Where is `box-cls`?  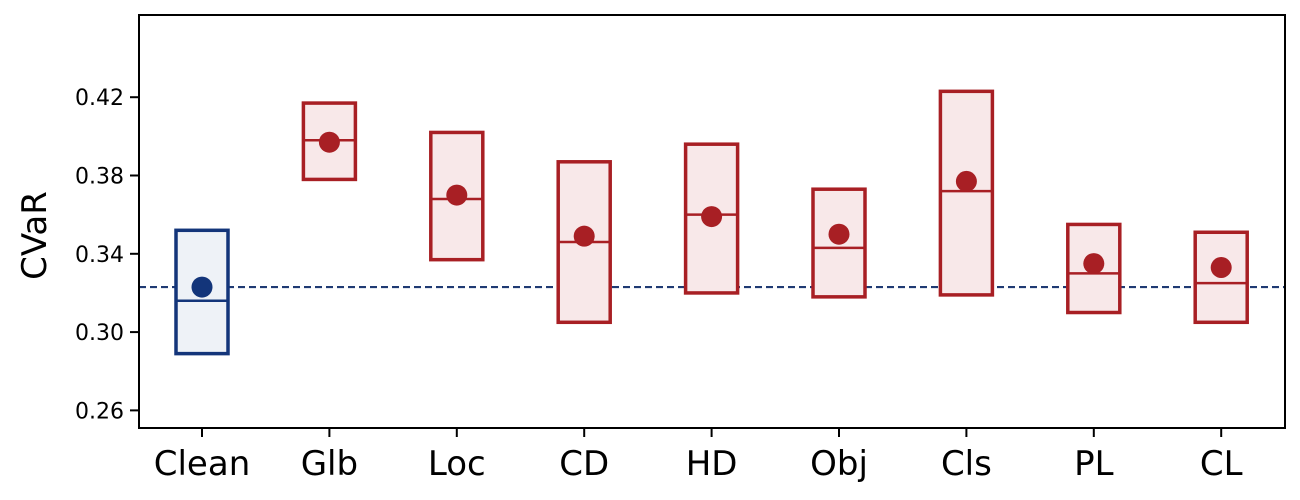
box-cls is located at coordinates (966, 193).